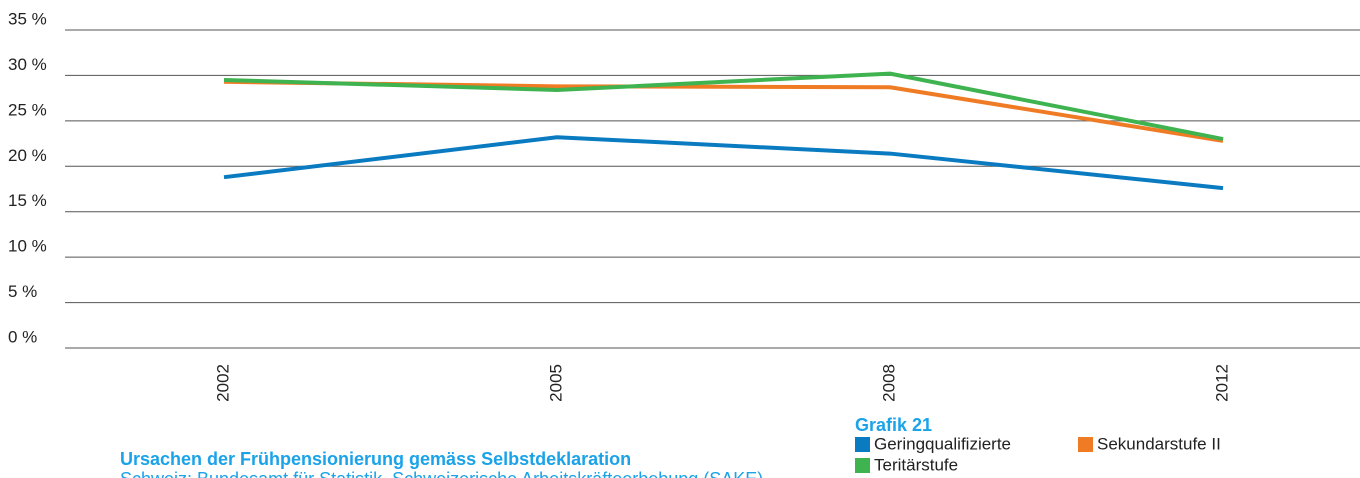 The width and height of the screenshot is (1360, 478). What do you see at coordinates (27, 109) in the screenshot?
I see `y-tick-label: 25 %` at bounding box center [27, 109].